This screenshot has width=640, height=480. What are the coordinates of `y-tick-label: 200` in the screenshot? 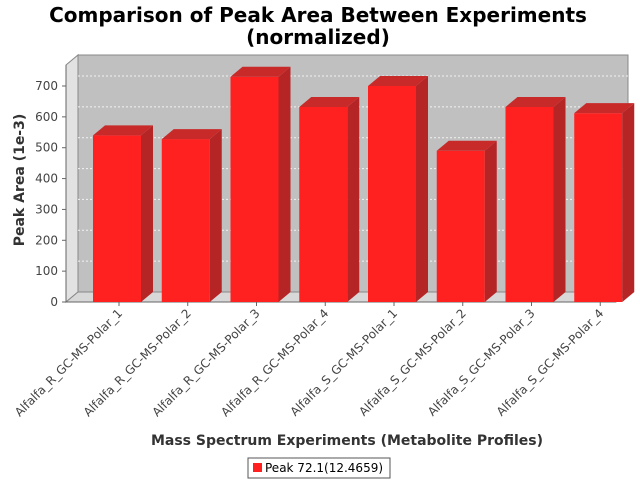 It's located at (46, 240).